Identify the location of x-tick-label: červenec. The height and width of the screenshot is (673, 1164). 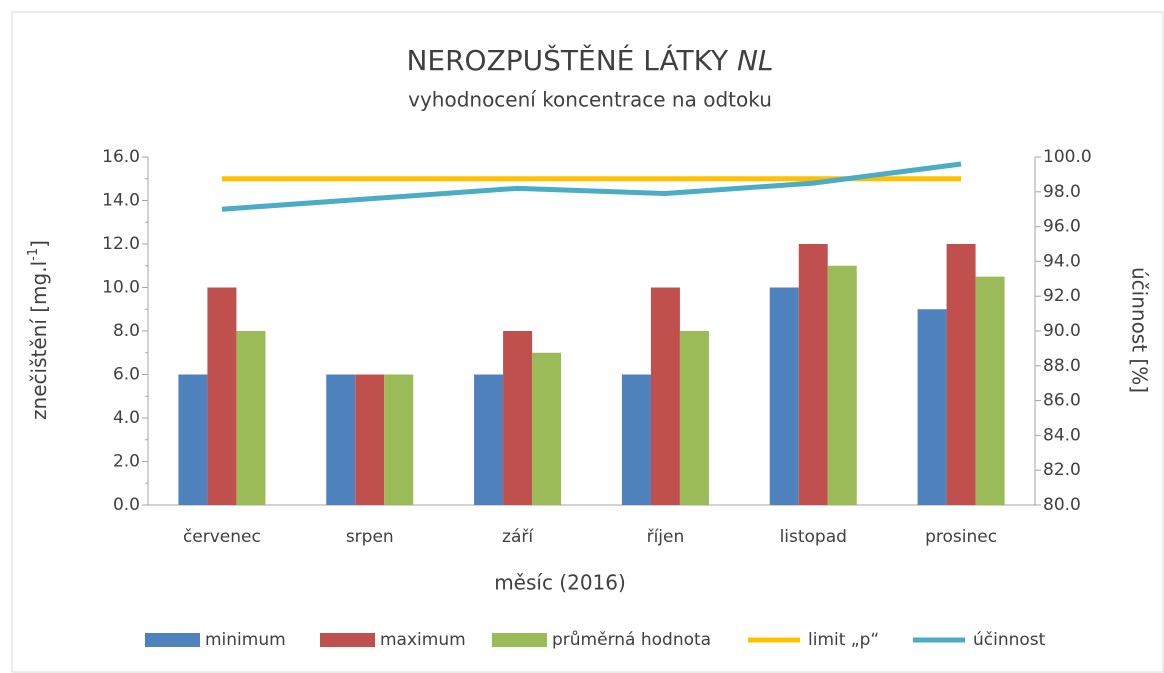
(222, 537).